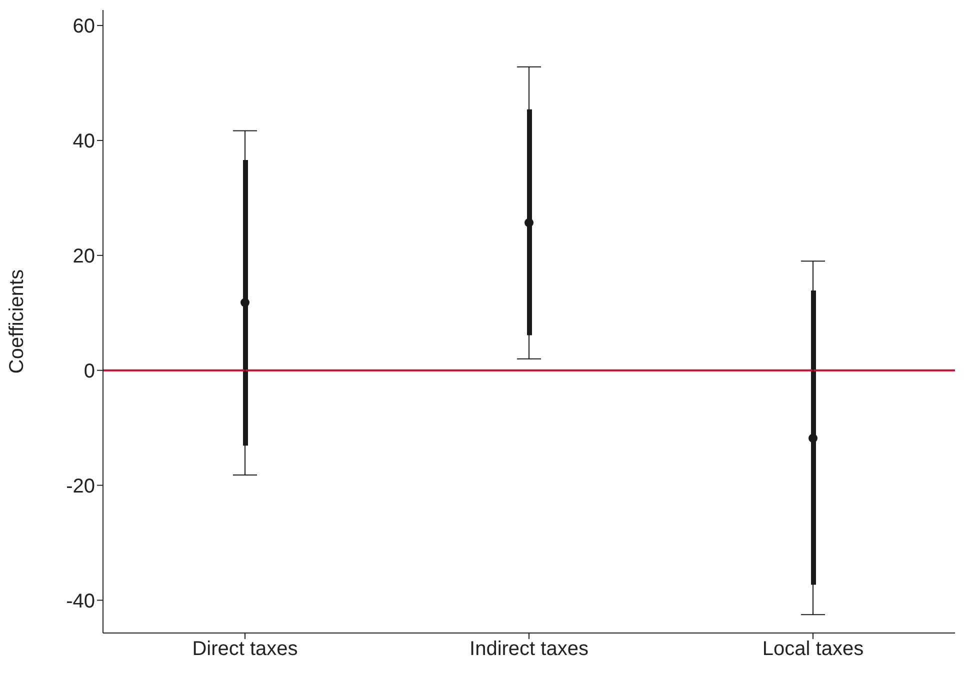 The image size is (971, 691). What do you see at coordinates (83, 27) in the screenshot?
I see `y-tick-label: 60` at bounding box center [83, 27].